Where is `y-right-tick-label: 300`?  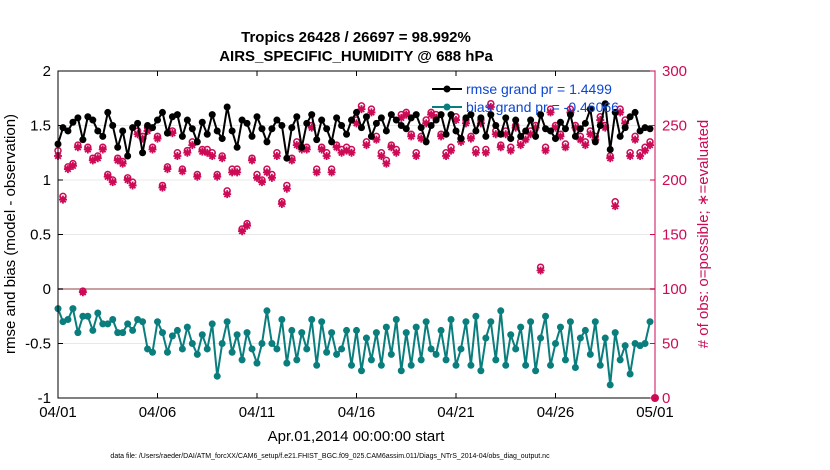 y-right-tick-label: 300 is located at coordinates (674, 71).